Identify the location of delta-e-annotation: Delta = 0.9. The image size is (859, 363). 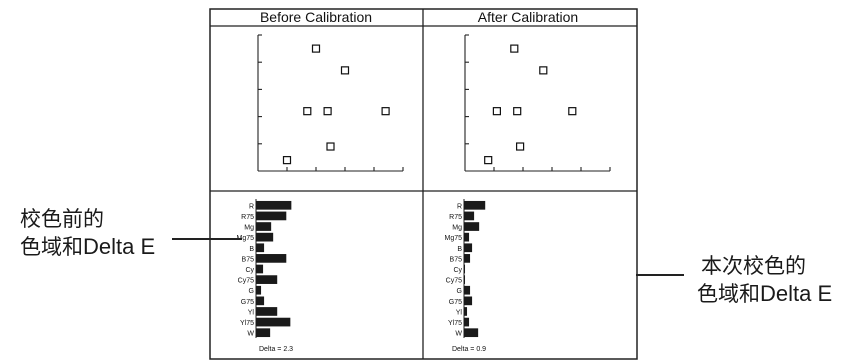
(469, 349).